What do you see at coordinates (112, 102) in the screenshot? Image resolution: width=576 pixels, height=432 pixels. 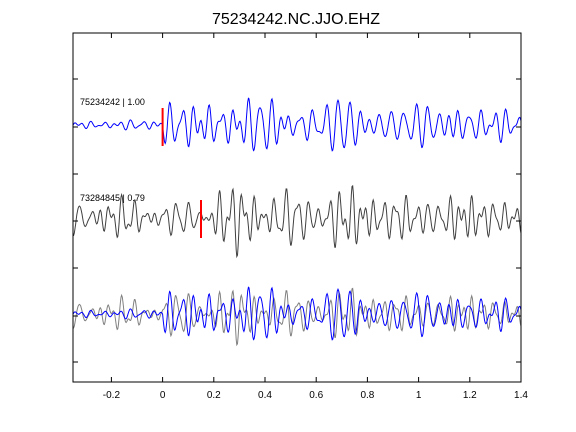 I see `trace-1-label: 75234242 | 1.00` at bounding box center [112, 102].